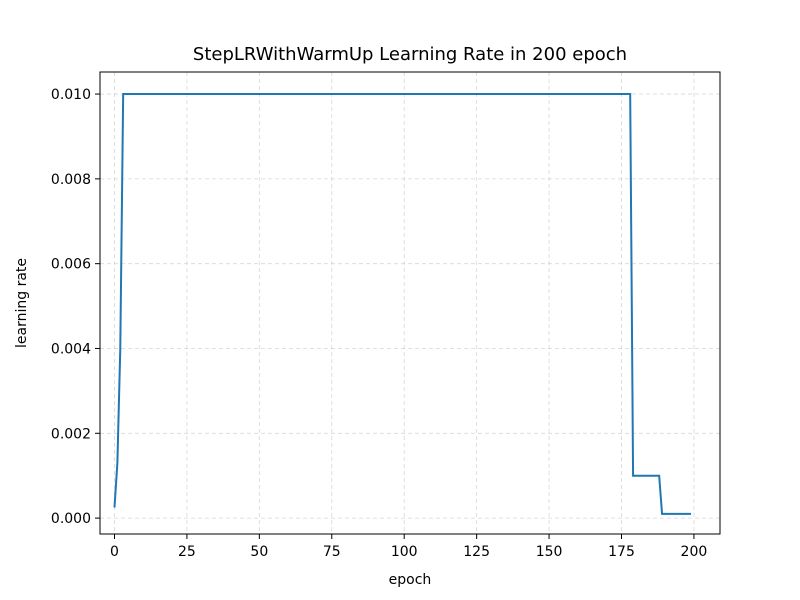  Describe the element at coordinates (71, 265) in the screenshot. I see `y-tick-label: 0.006` at that location.